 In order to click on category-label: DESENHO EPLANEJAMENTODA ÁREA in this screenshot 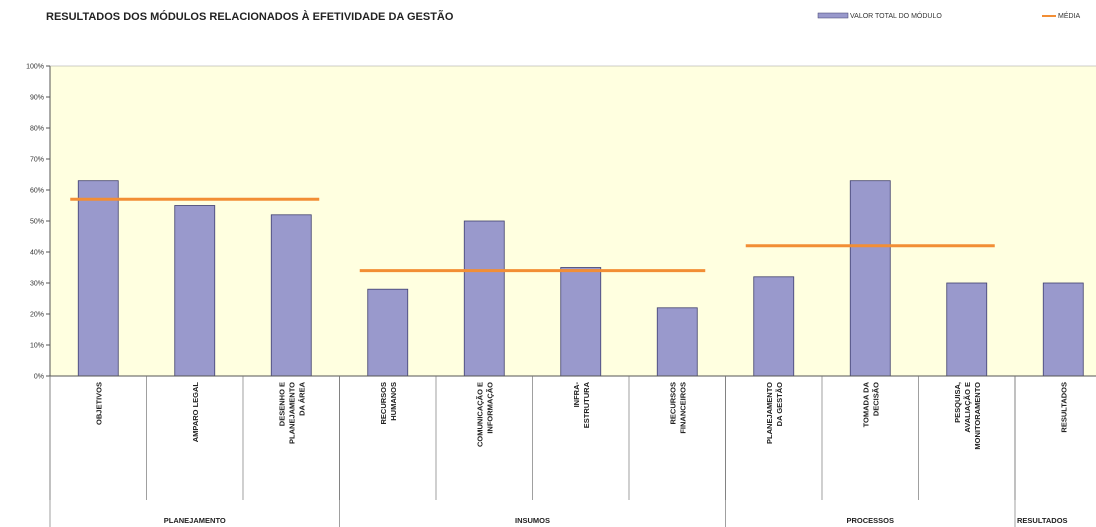, I will do `click(291, 412)`.